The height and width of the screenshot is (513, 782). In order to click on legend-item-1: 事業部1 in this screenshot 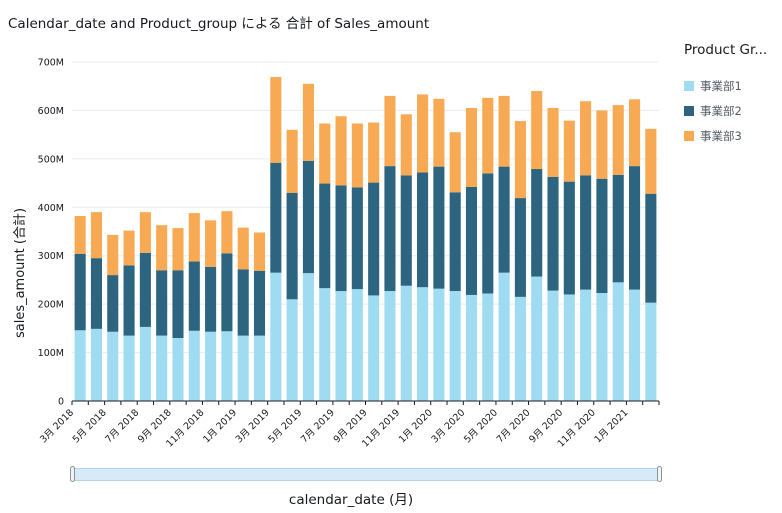, I will do `click(725, 85)`.